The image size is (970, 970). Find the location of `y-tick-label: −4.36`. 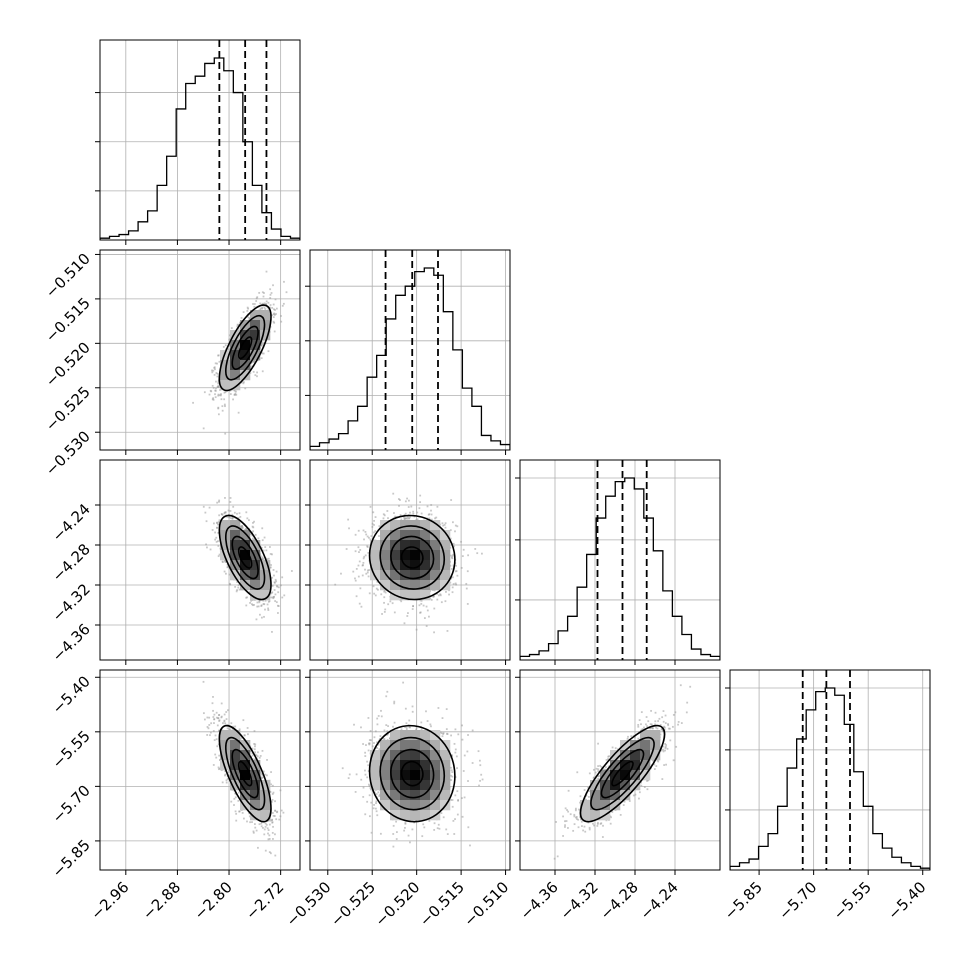

y-tick-label: −4.36 is located at coordinates (71, 642).